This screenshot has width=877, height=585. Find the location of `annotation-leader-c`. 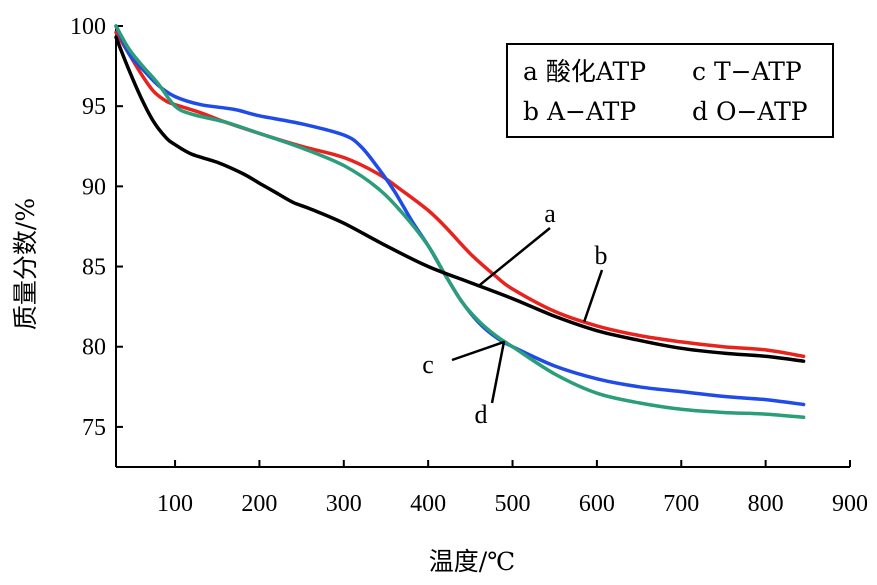

annotation-leader-c is located at coordinates (478, 351).